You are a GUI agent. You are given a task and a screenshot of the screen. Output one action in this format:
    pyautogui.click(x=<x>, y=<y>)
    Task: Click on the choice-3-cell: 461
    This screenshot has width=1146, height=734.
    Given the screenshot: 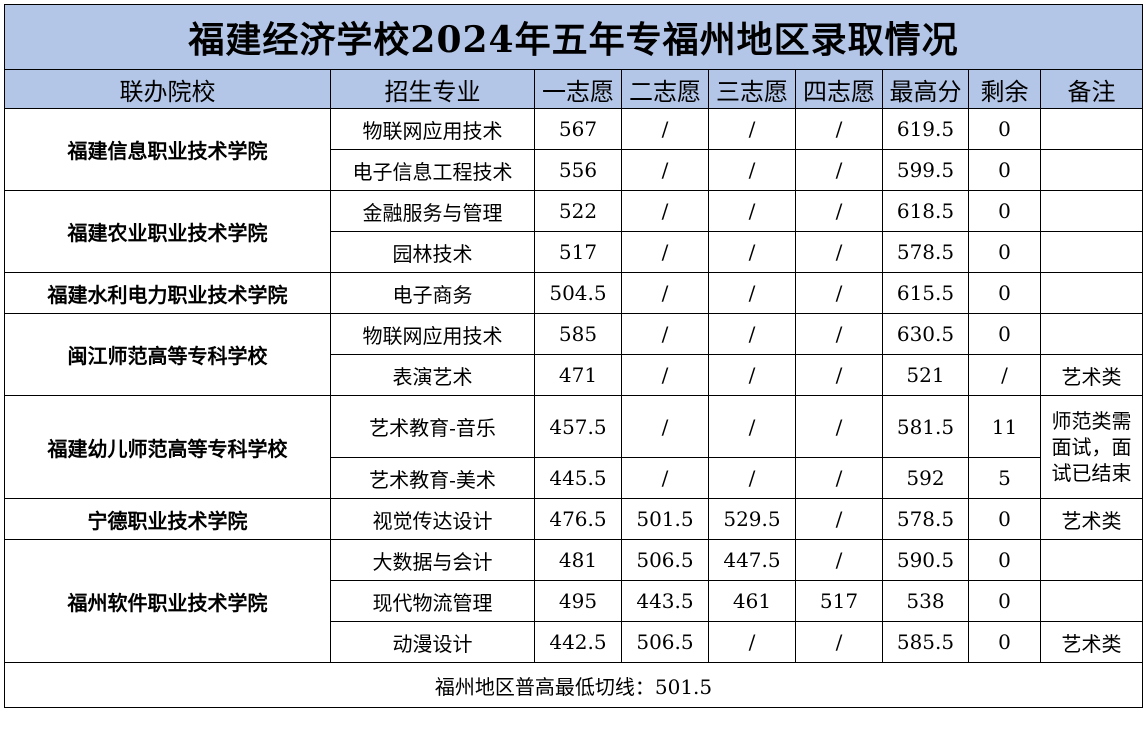 What is the action you would take?
    pyautogui.click(x=752, y=601)
    